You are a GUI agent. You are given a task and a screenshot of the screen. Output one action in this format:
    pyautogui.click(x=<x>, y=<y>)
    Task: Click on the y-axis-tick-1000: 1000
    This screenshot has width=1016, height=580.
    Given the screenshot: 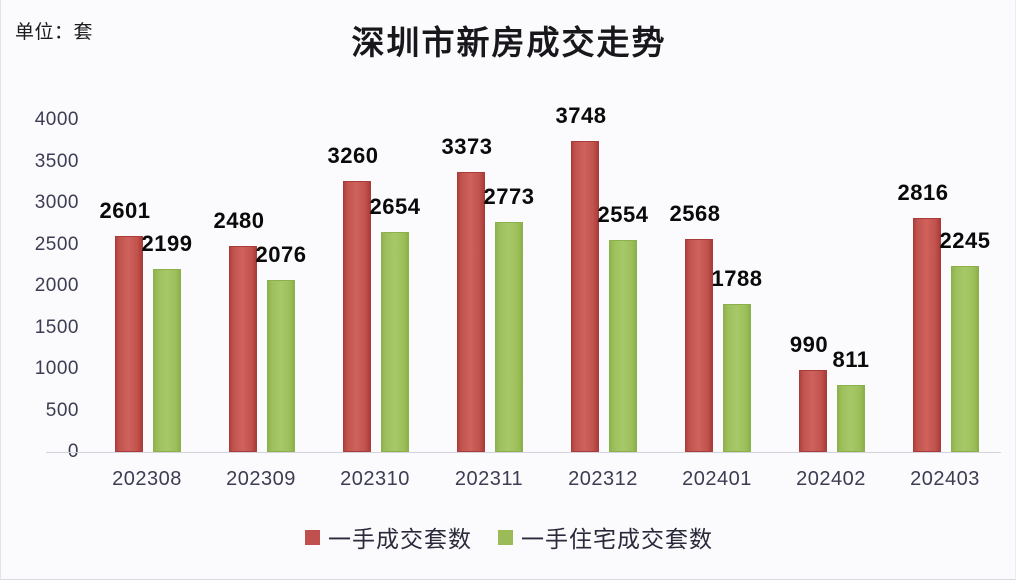 What is the action you would take?
    pyautogui.click(x=56, y=368)
    